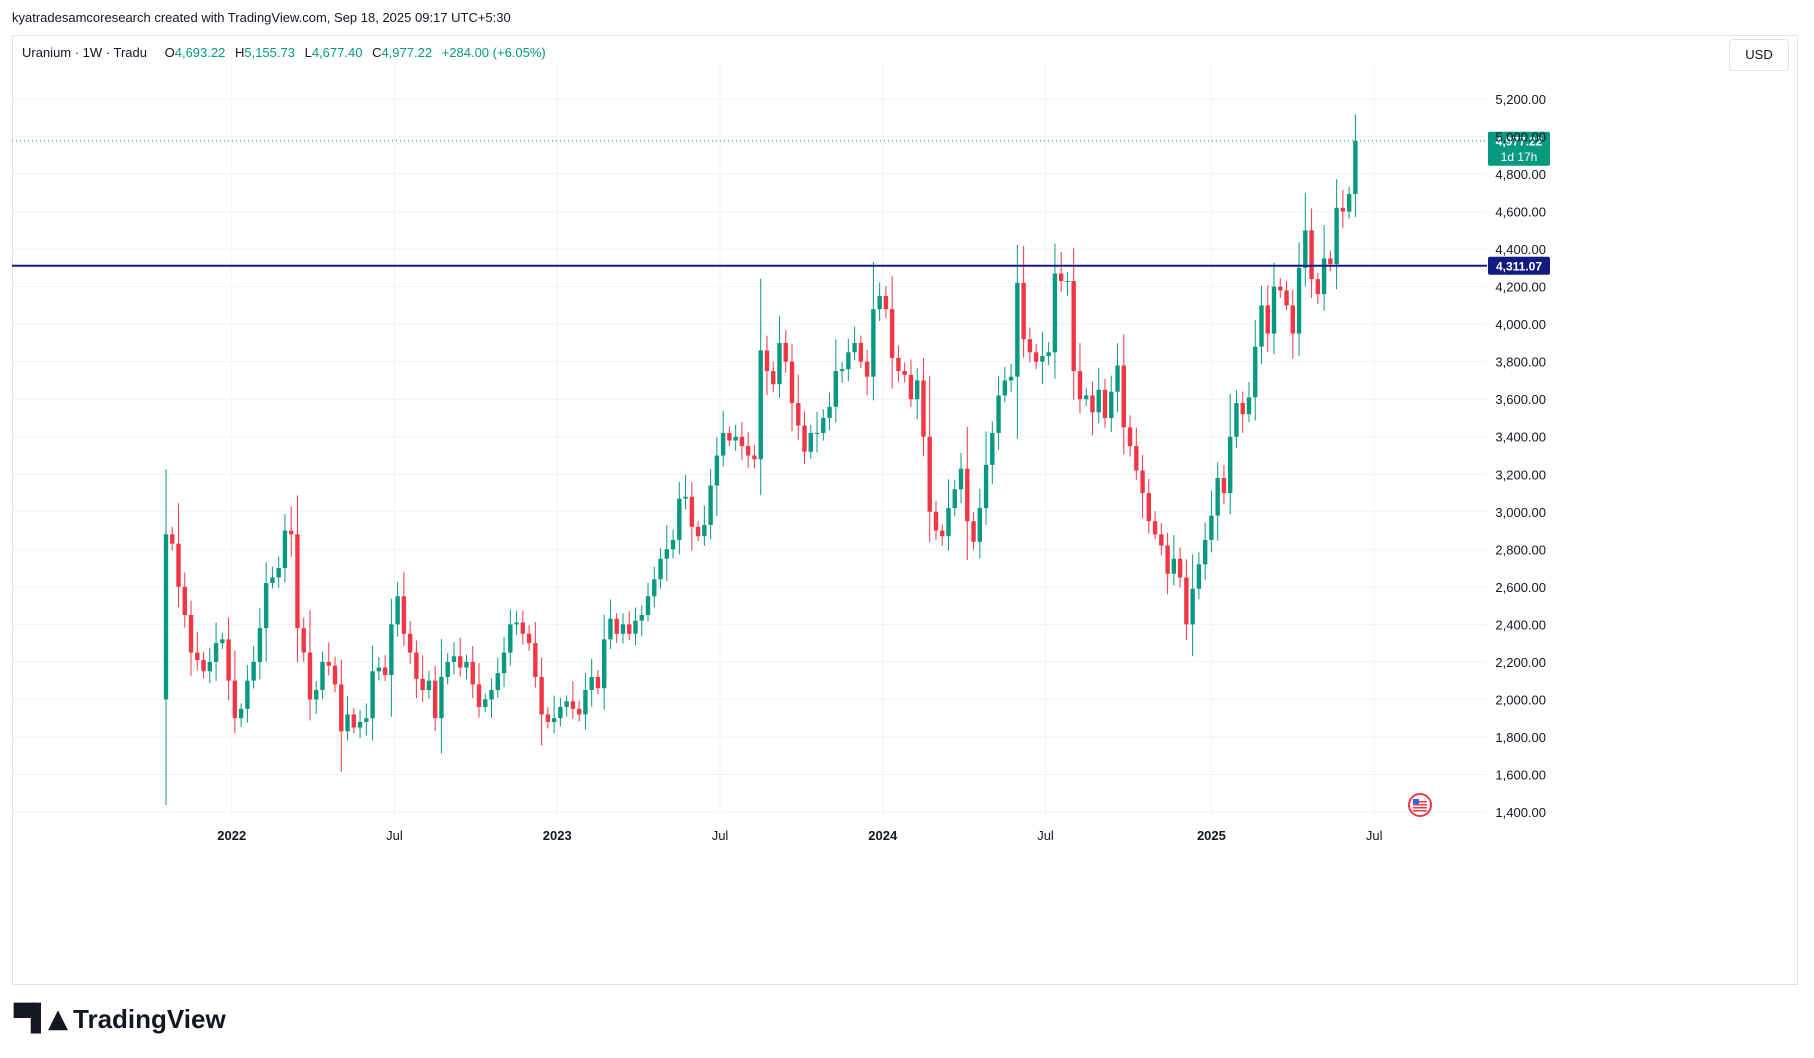 The width and height of the screenshot is (1814, 1058). Describe the element at coordinates (84, 52) in the screenshot. I see `symbol-label: Uranium · 1W · Tradu` at that location.